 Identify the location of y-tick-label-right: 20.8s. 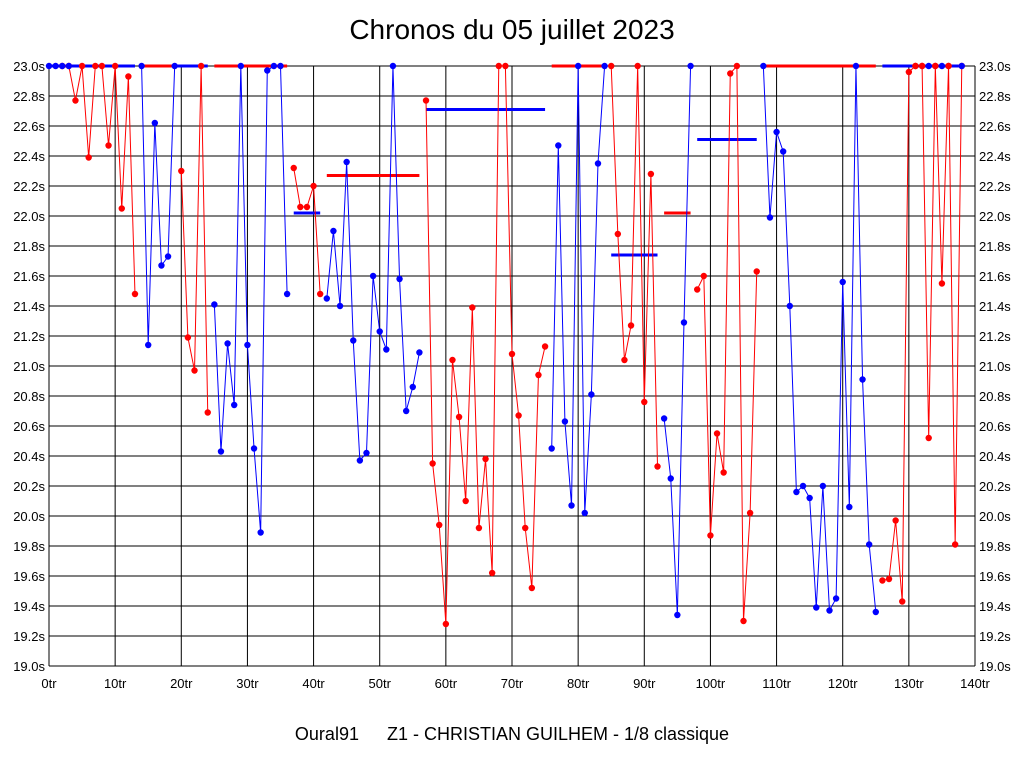
(995, 396).